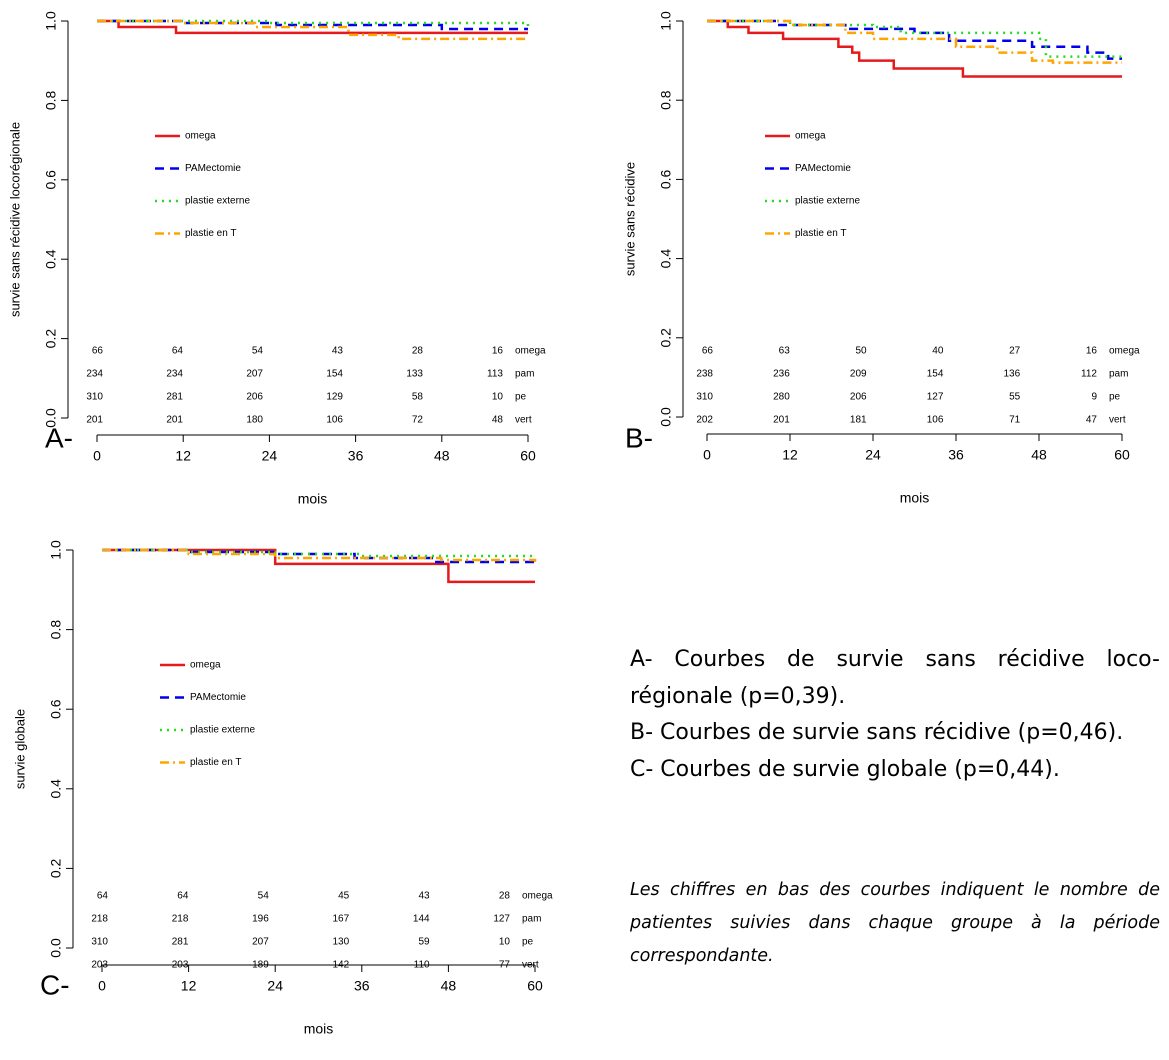 This screenshot has width=1169, height=1060. Describe the element at coordinates (498, 351) in the screenshot. I see `risk-count: 16` at that location.